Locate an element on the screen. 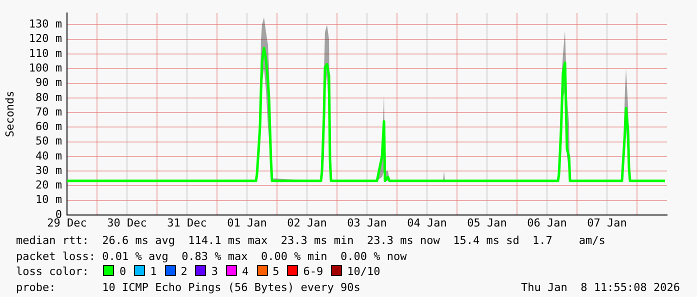 The image size is (697, 297). legend-label: 5 is located at coordinates (276, 271).